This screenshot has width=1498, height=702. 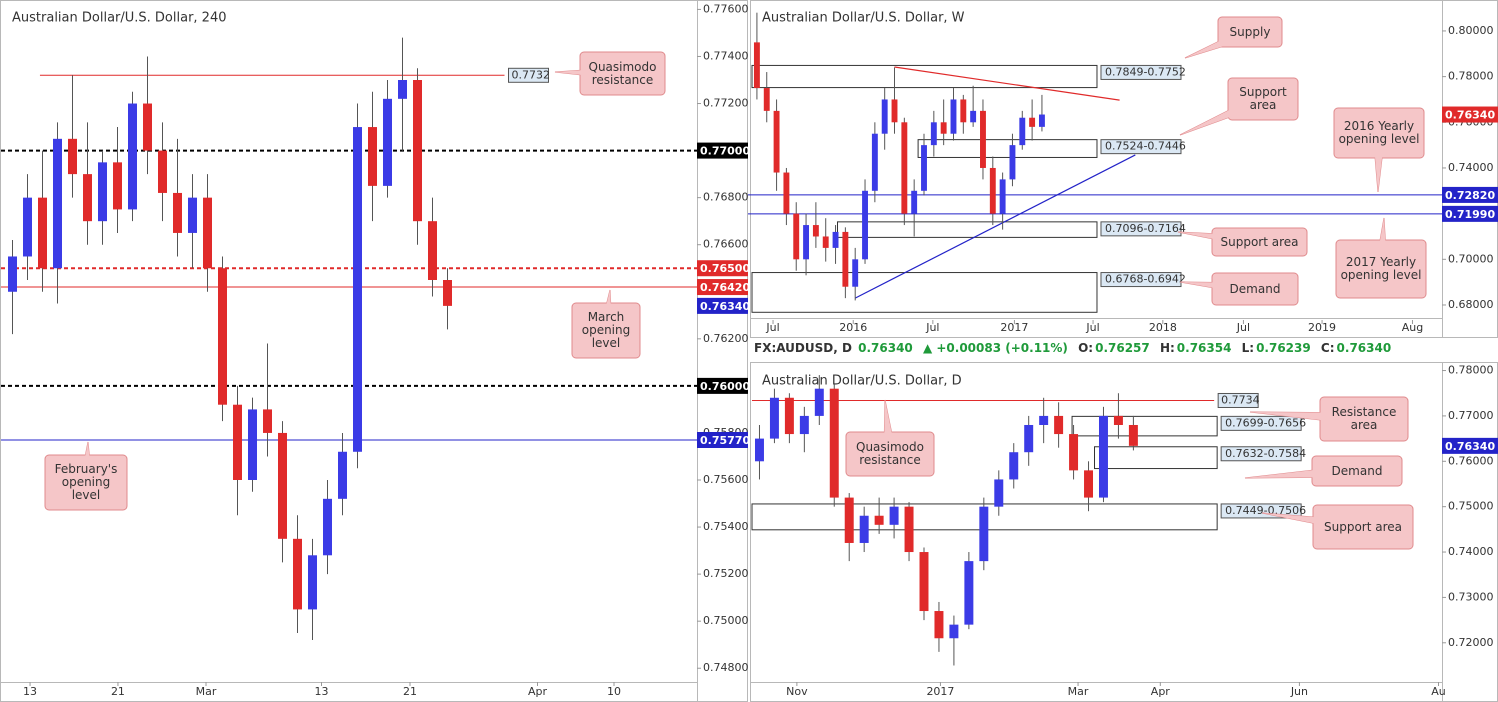 I want to click on x-tick-label: Aug, so click(x=1412, y=327).